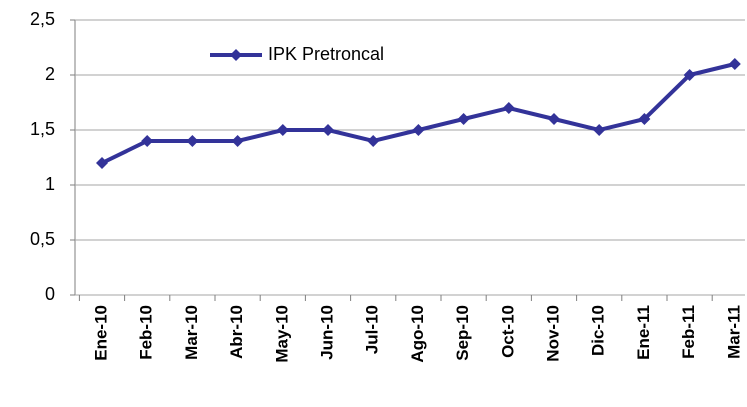 The height and width of the screenshot is (407, 747). I want to click on x-tick-label: Feb-10, so click(146, 332).